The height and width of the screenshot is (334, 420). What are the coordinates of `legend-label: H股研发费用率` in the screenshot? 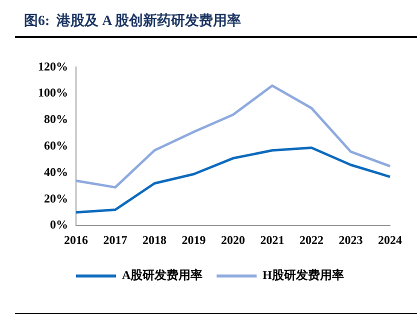 It's located at (303, 275).